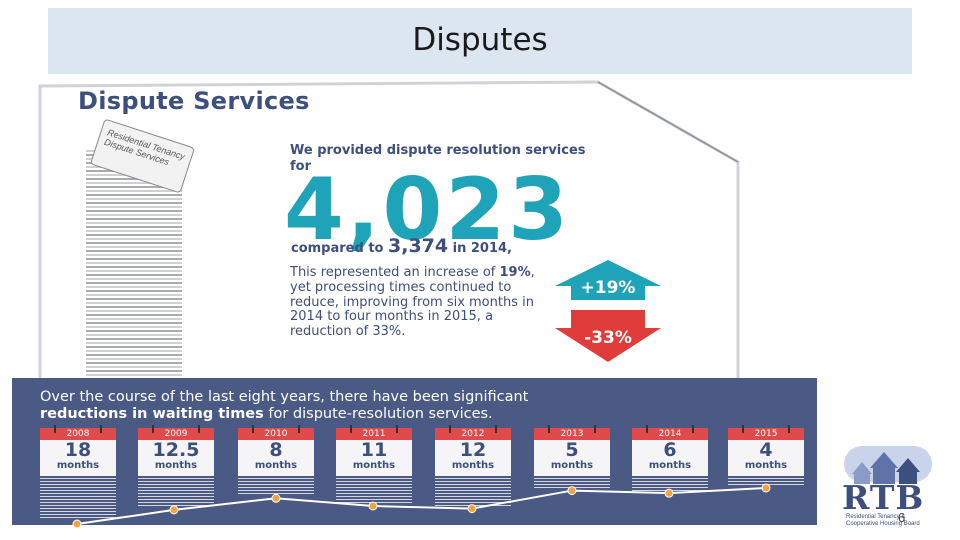 The image size is (960, 540). What do you see at coordinates (374, 434) in the screenshot?
I see `calendar-year: 2011` at bounding box center [374, 434].